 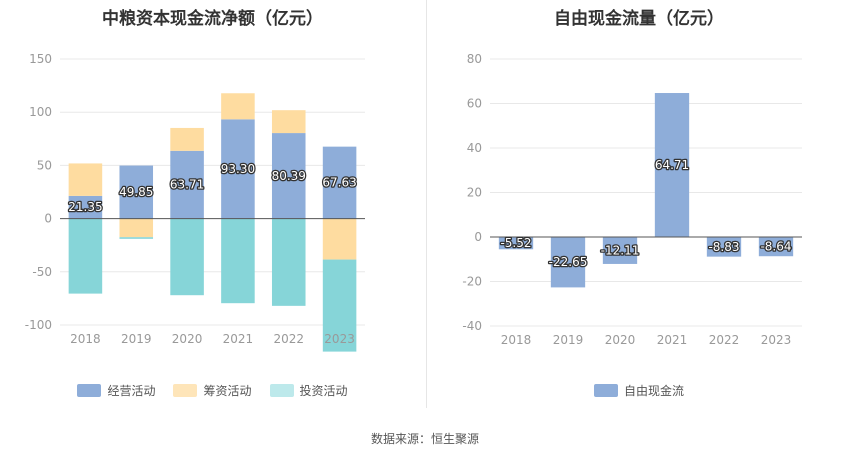 I want to click on legend-item-fcf: 自由现金流, so click(x=638, y=390).